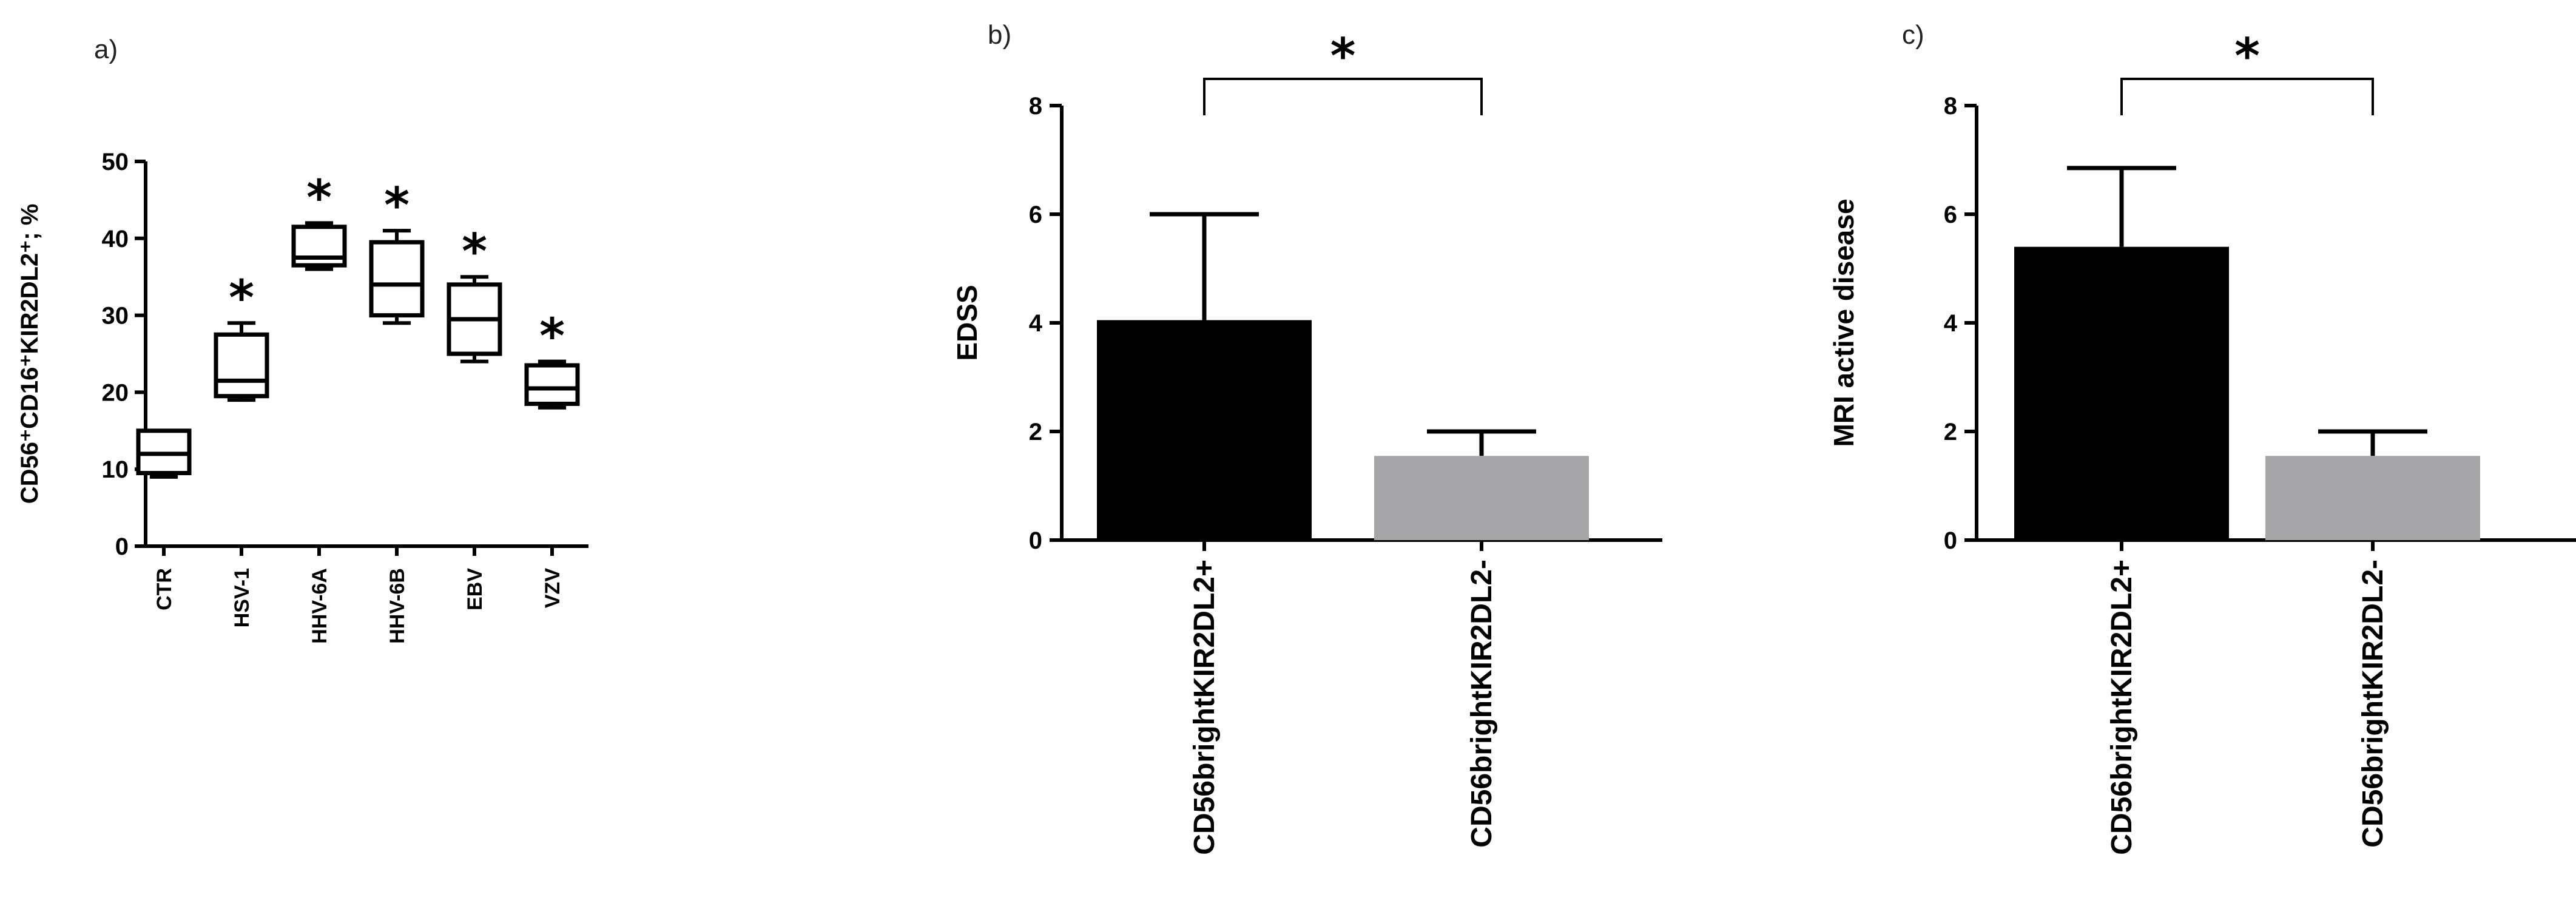 Image resolution: width=2576 pixels, height=903 pixels. I want to click on x-tick-label: VZV, so click(552, 588).